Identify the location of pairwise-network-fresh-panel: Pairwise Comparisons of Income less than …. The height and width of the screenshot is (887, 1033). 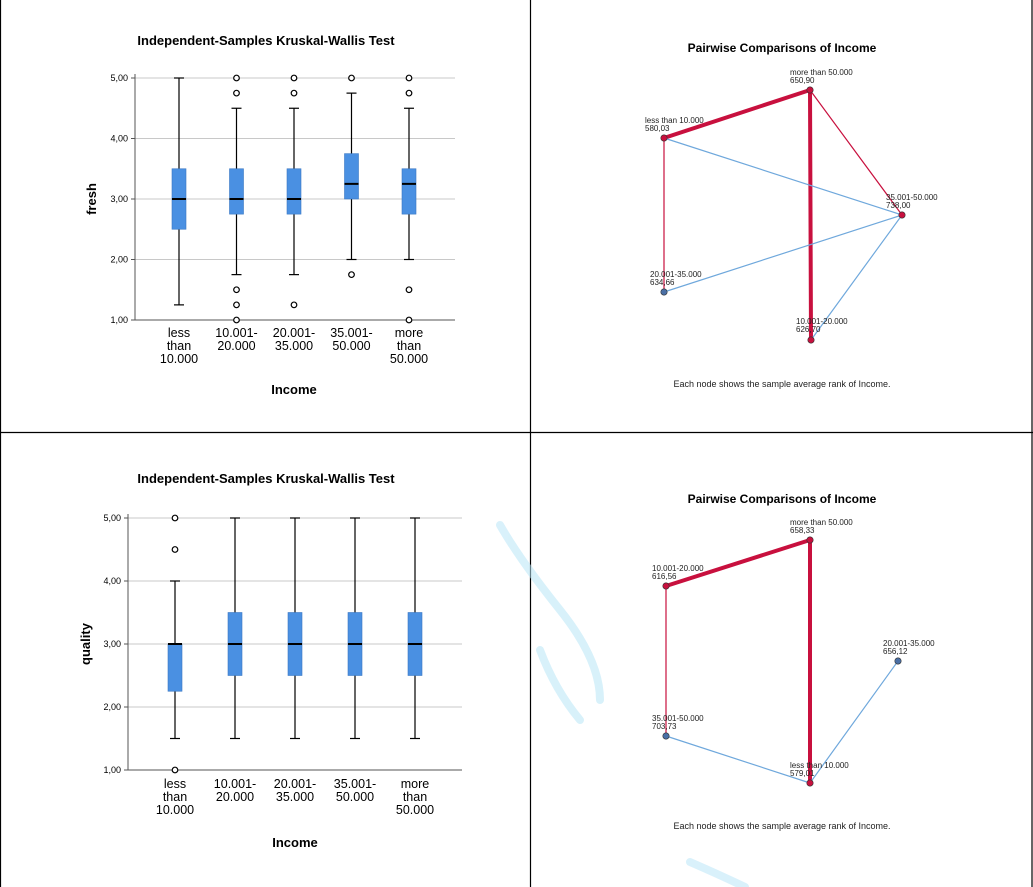
(791, 215).